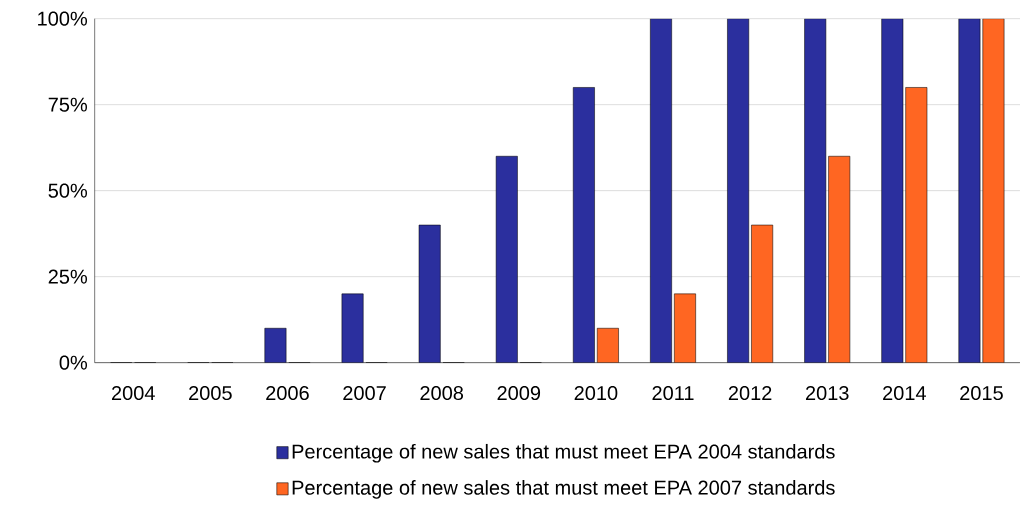 This screenshot has height=520, width=1024. What do you see at coordinates (133, 393) in the screenshot?
I see `x-tick-label: 2004` at bounding box center [133, 393].